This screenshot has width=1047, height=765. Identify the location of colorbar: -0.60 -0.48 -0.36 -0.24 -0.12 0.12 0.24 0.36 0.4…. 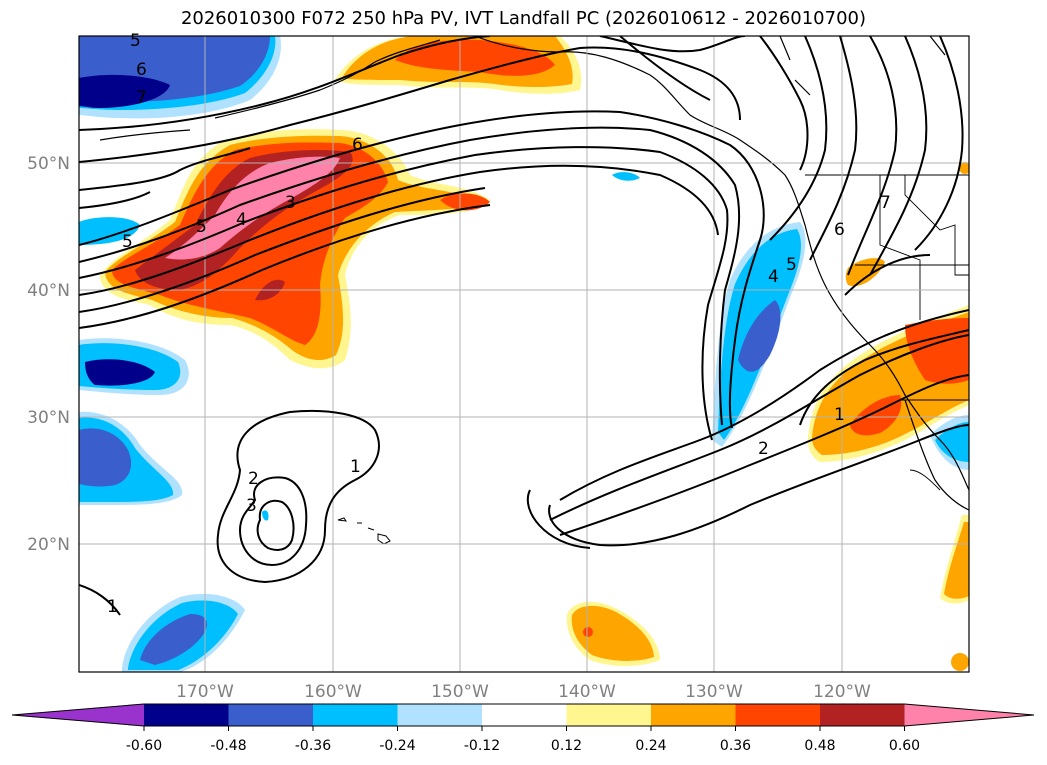
(523, 728).